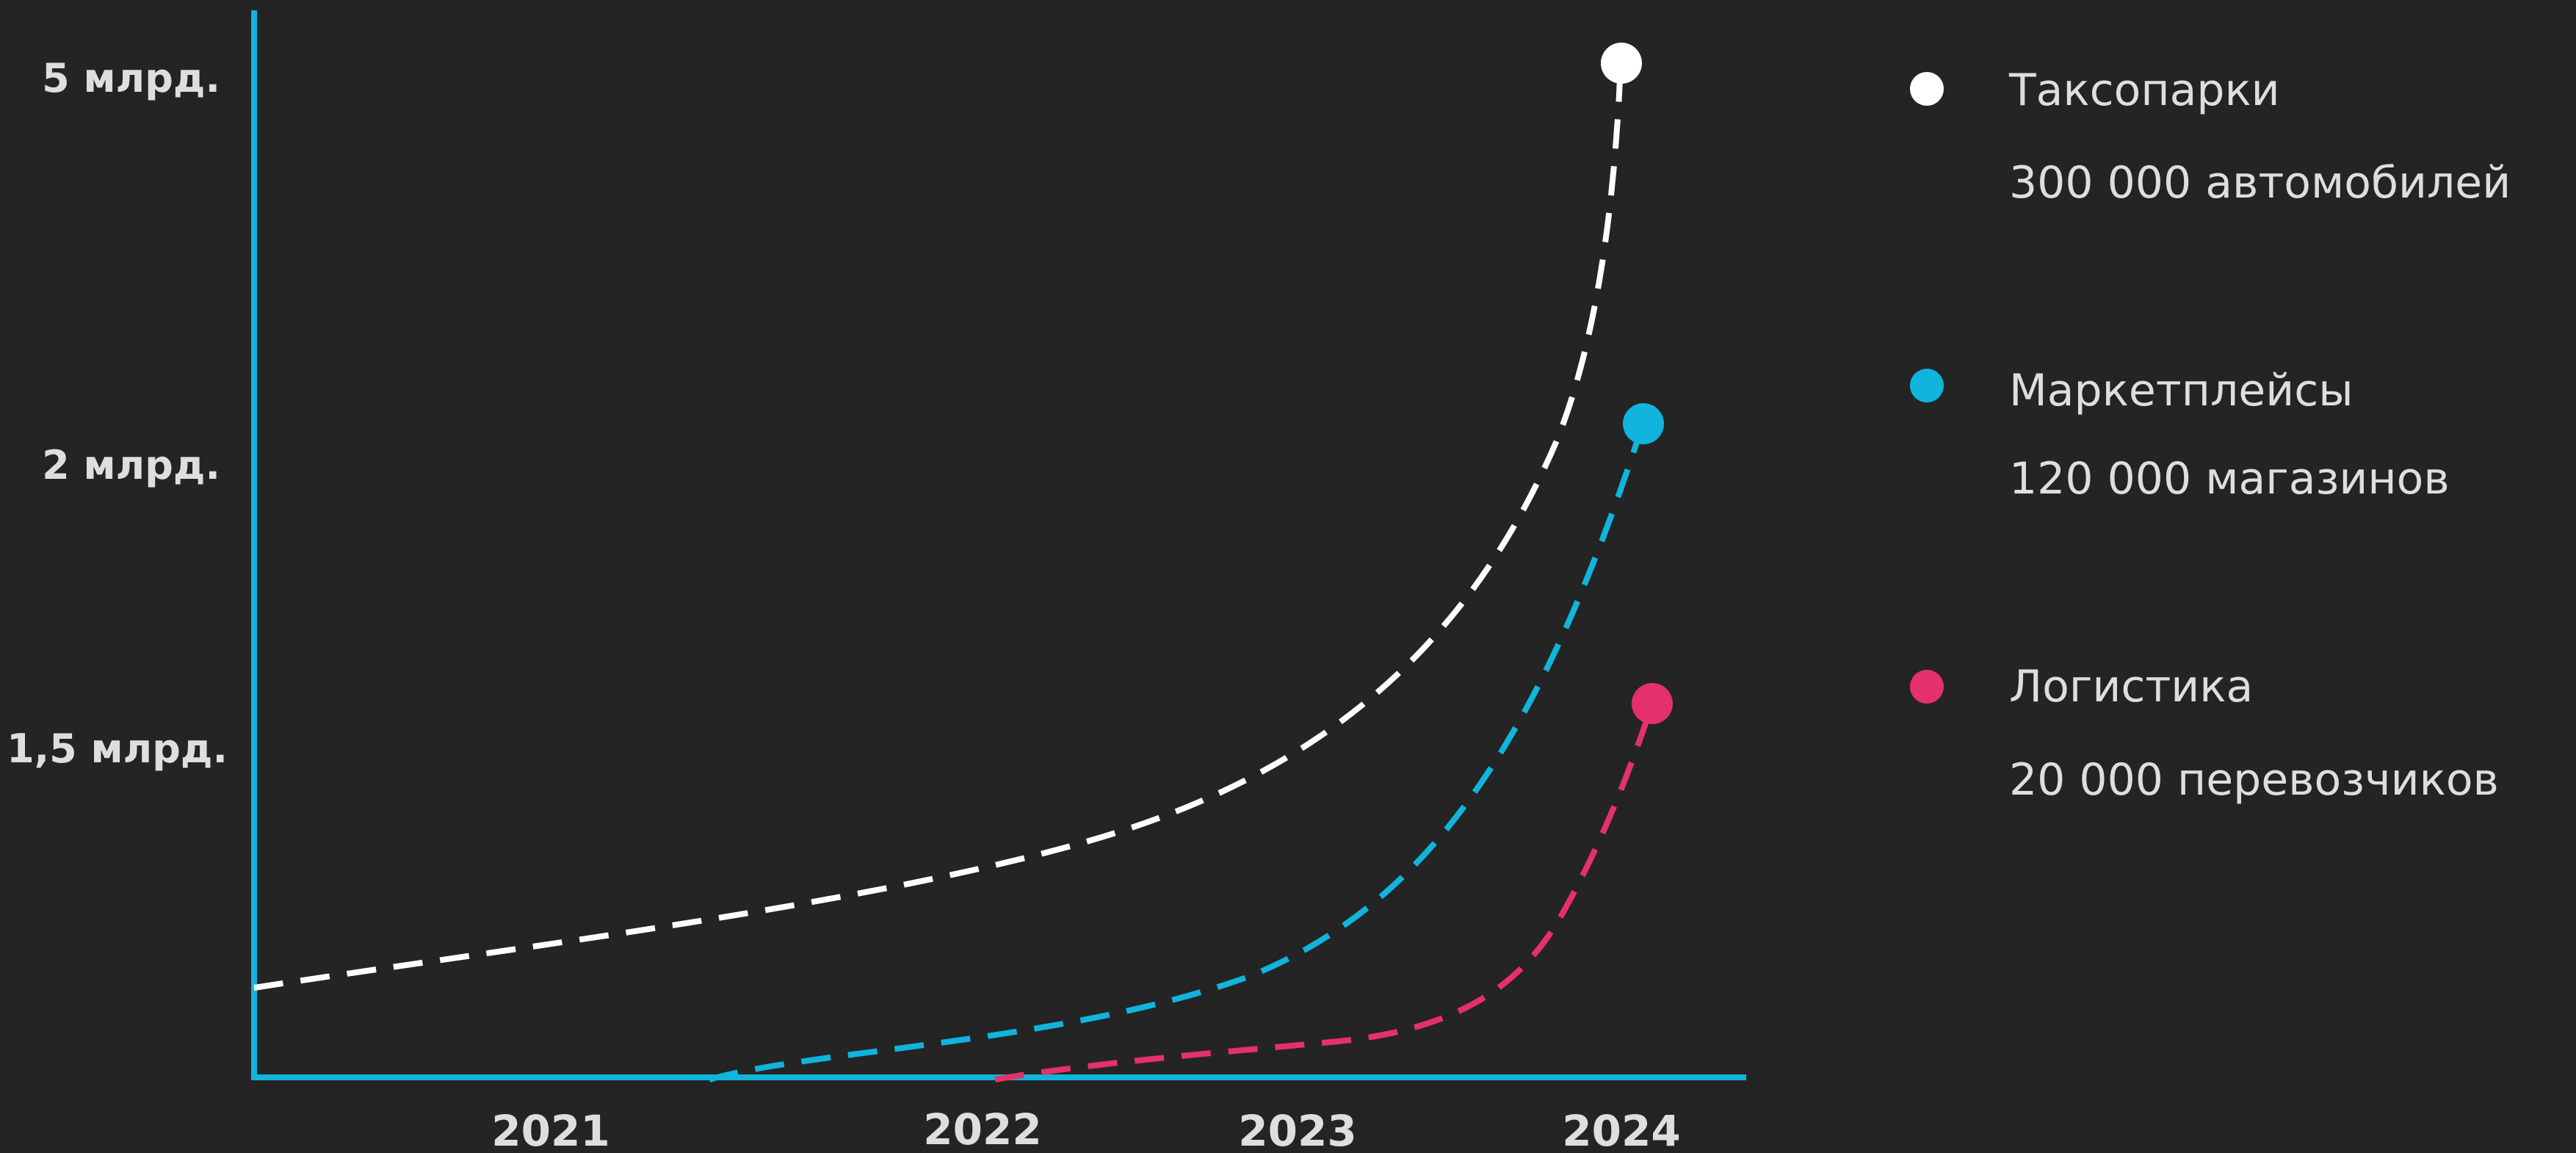 The width and height of the screenshot is (2576, 1153). What do you see at coordinates (2144, 90) in the screenshot?
I see `legend-series-name: Таксопарки` at bounding box center [2144, 90].